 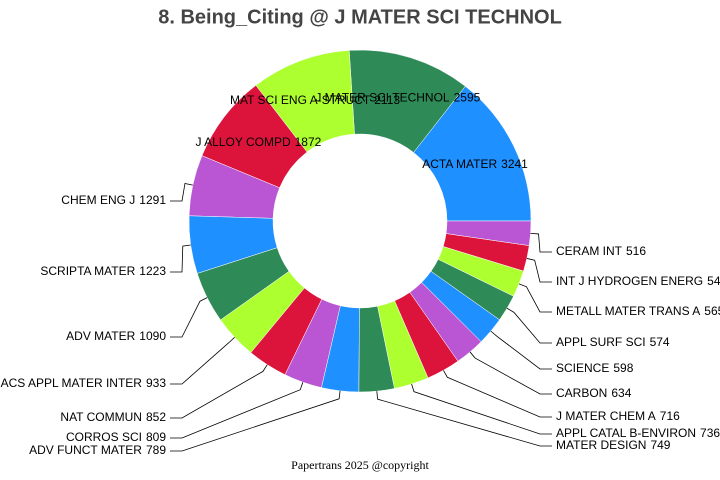 What do you see at coordinates (156, 383) in the screenshot?
I see `label-value: 933` at bounding box center [156, 383].